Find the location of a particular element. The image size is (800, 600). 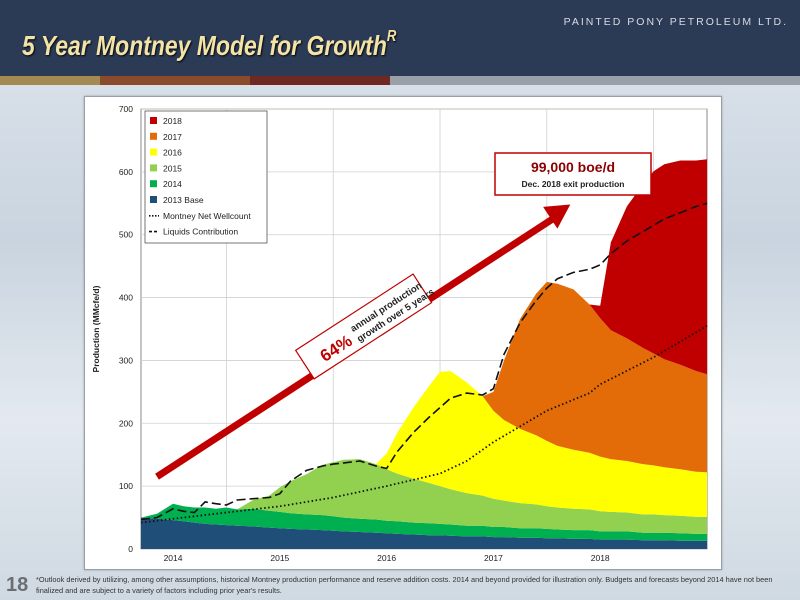

legend-label: 2018 is located at coordinates (172, 121).